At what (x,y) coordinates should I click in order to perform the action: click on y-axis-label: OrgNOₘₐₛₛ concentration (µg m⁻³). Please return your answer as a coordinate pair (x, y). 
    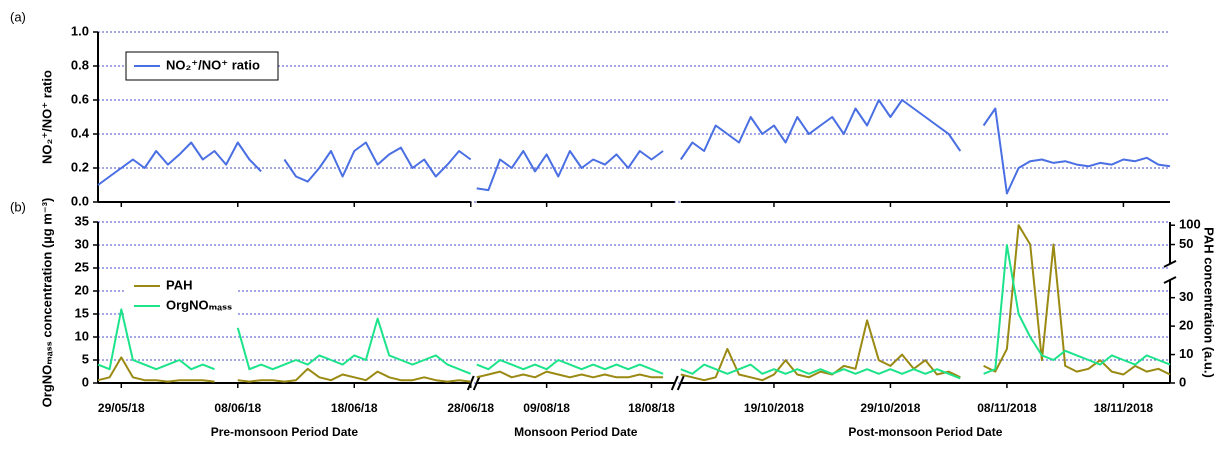
    Looking at the image, I should click on (46, 303).